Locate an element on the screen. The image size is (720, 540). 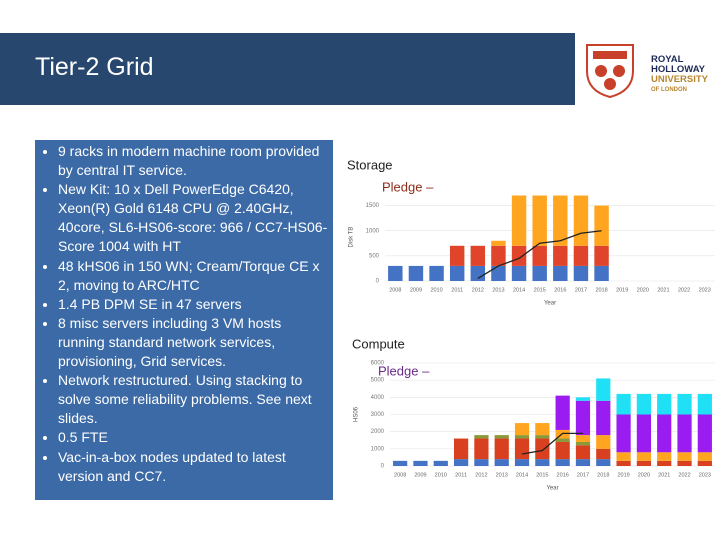
x-axis-label: Year is located at coordinates (552, 489).